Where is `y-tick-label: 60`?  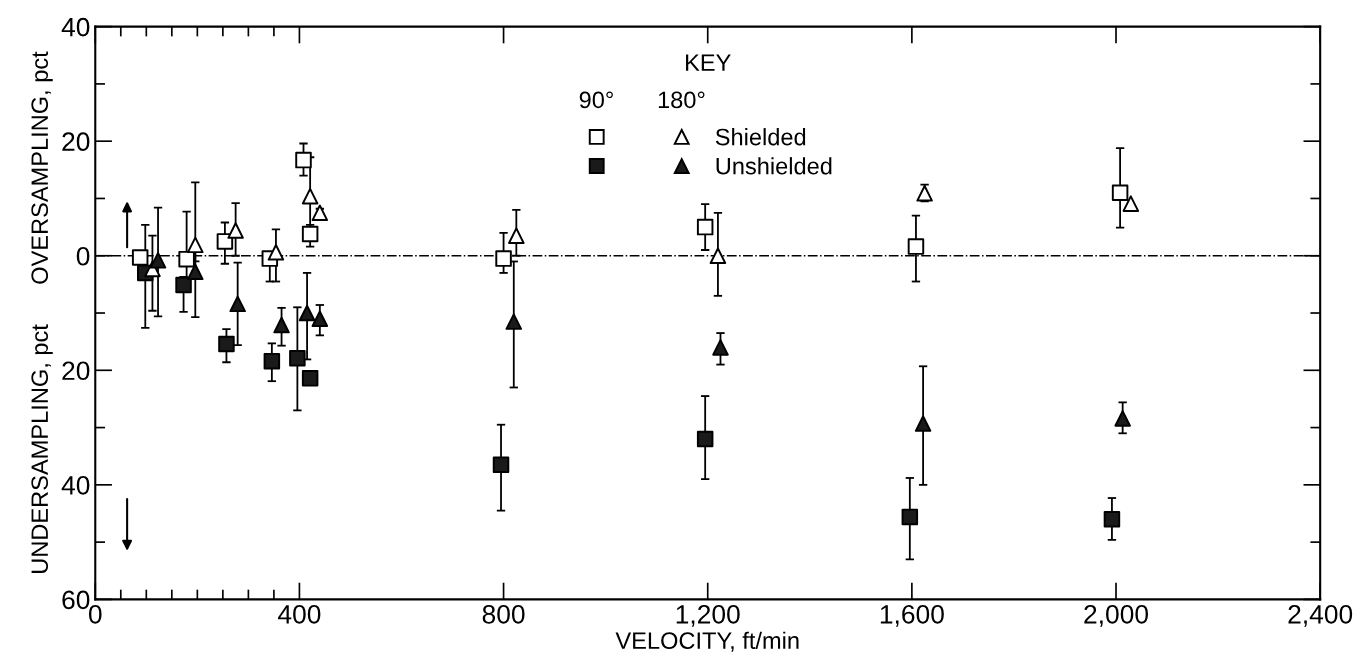 y-tick-label: 60 is located at coordinates (76, 600).